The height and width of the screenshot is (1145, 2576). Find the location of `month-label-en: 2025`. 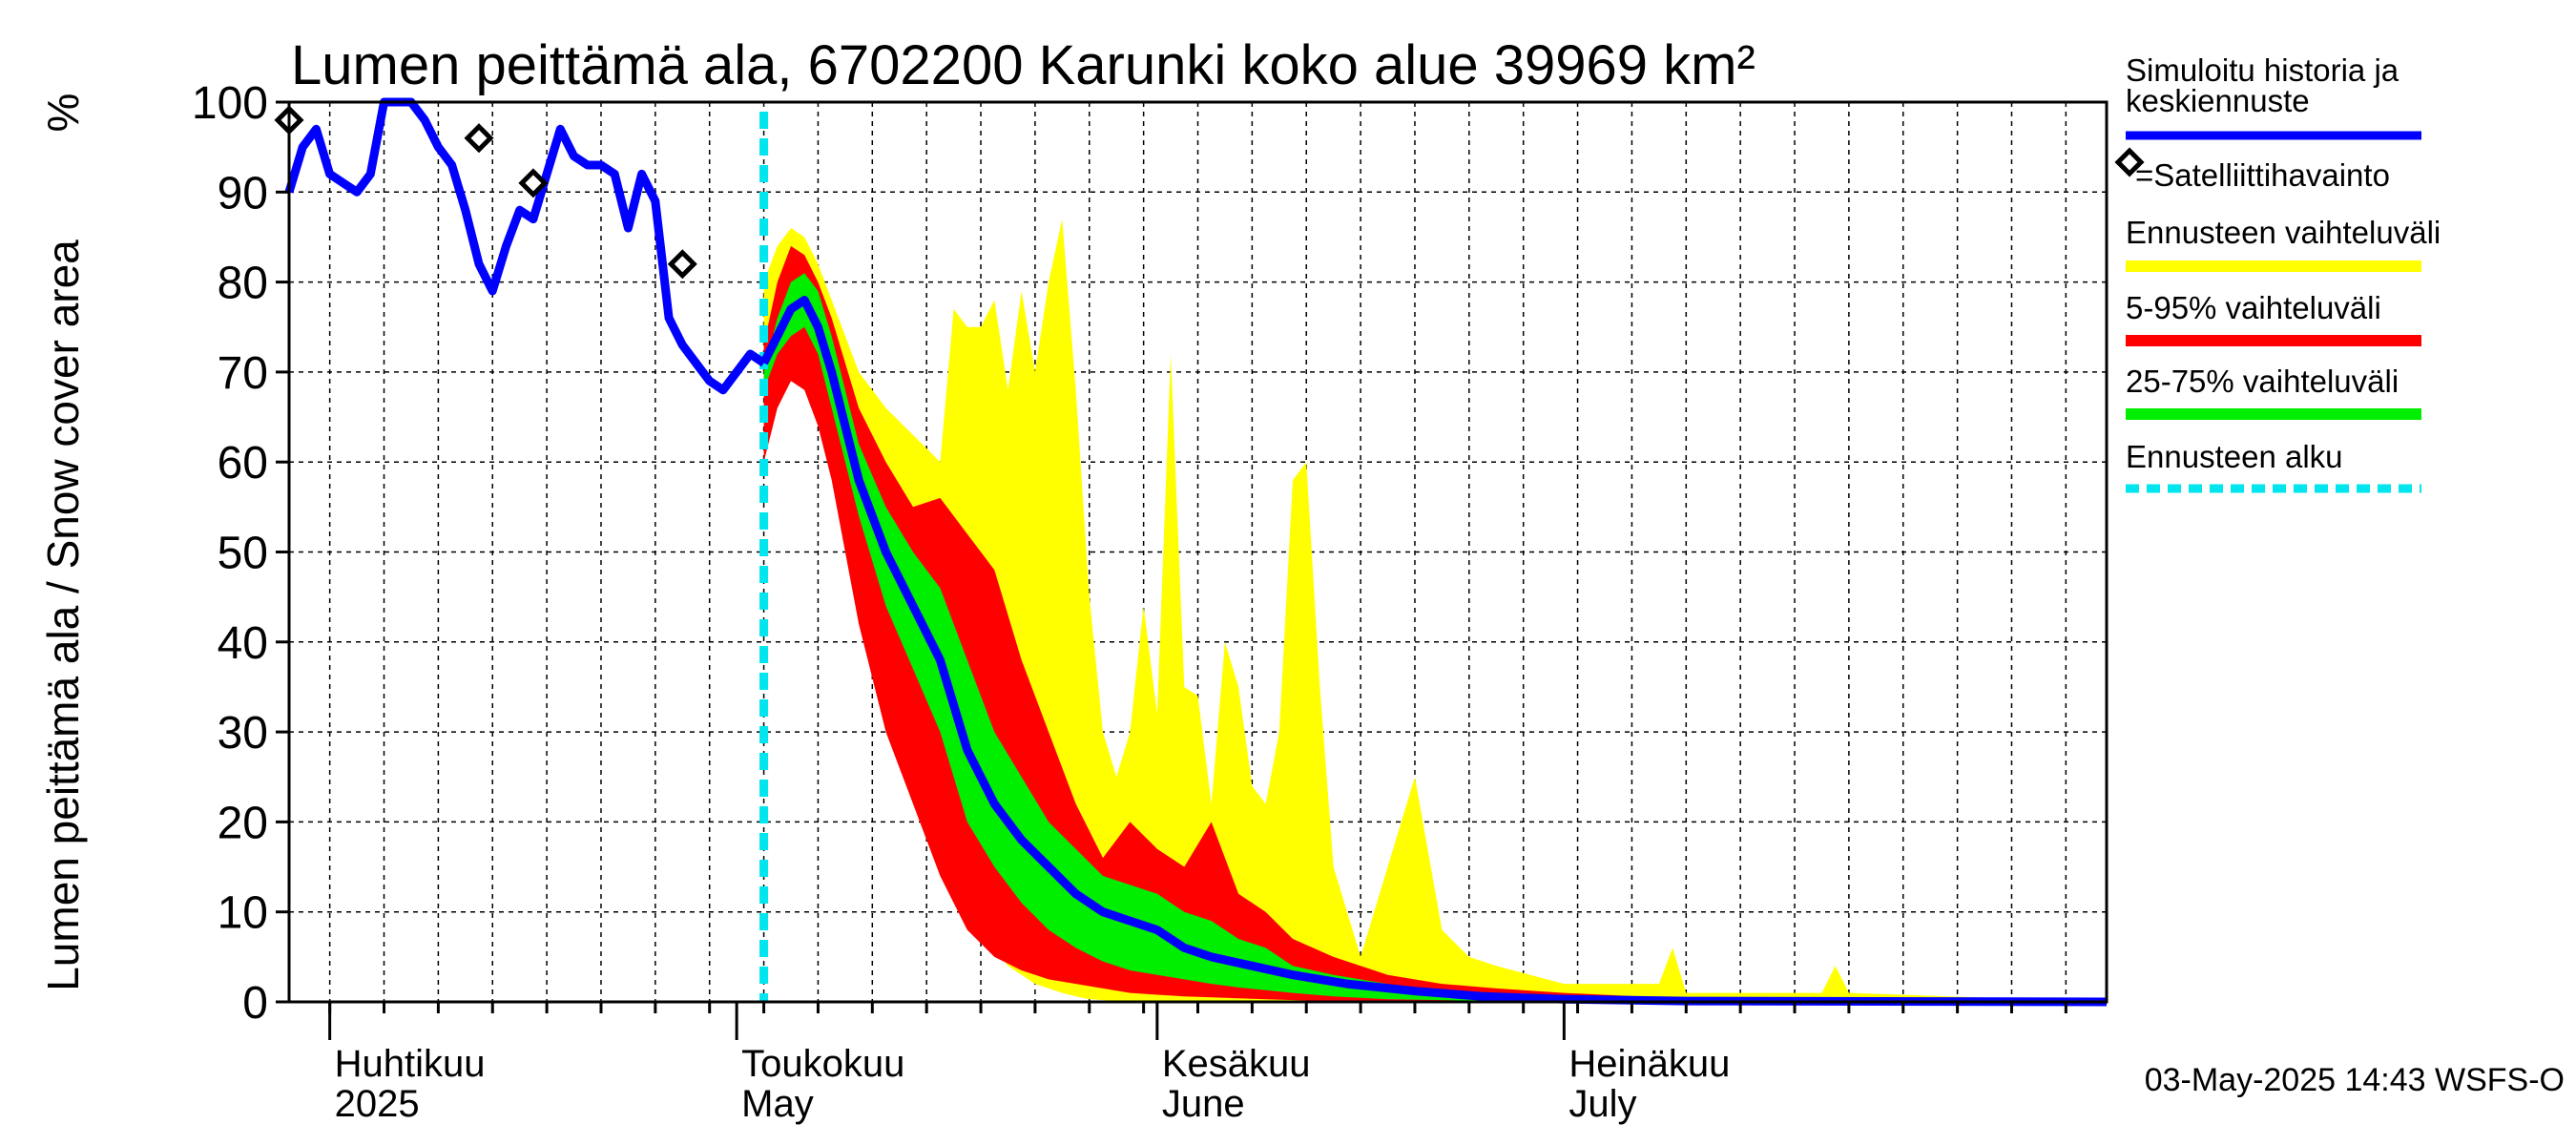

month-label-en: 2025 is located at coordinates (377, 1104).